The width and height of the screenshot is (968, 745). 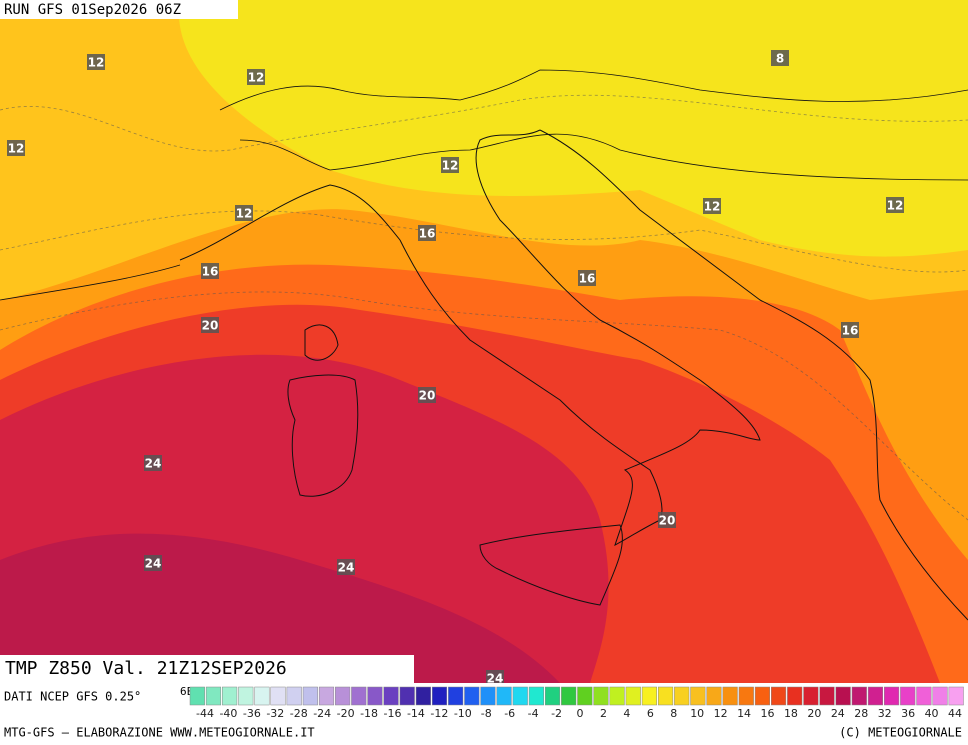 What do you see at coordinates (346, 713) in the screenshot?
I see `legend-label: -20` at bounding box center [346, 713].